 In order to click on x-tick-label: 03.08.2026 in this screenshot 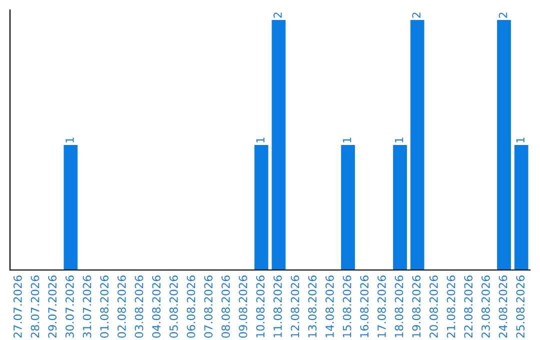, I will do `click(139, 307)`.